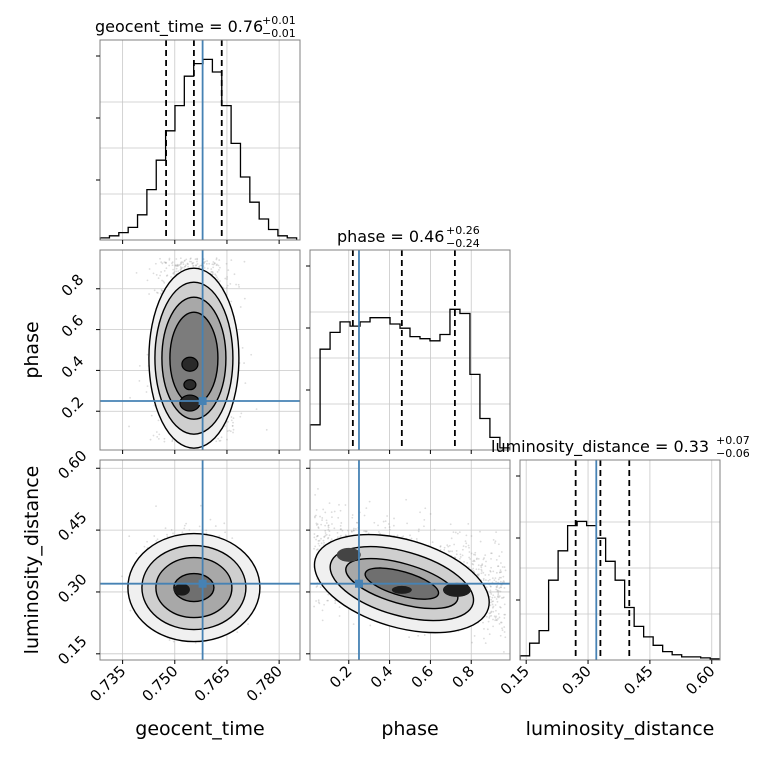 The height and width of the screenshot is (760, 760). I want to click on hist-panel-phase, so click(408, 351).